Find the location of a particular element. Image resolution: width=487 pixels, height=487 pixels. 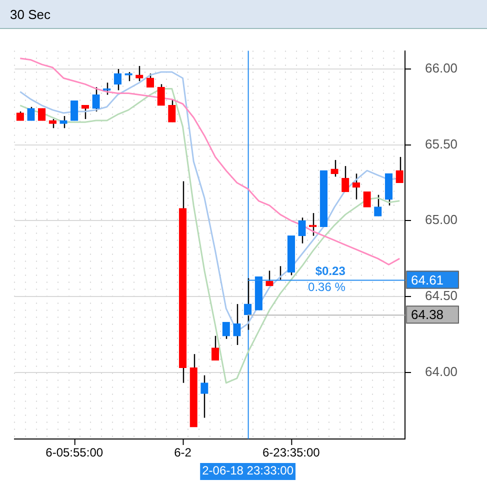

x-tick-label: 6-23:35:00 is located at coordinates (291, 452).